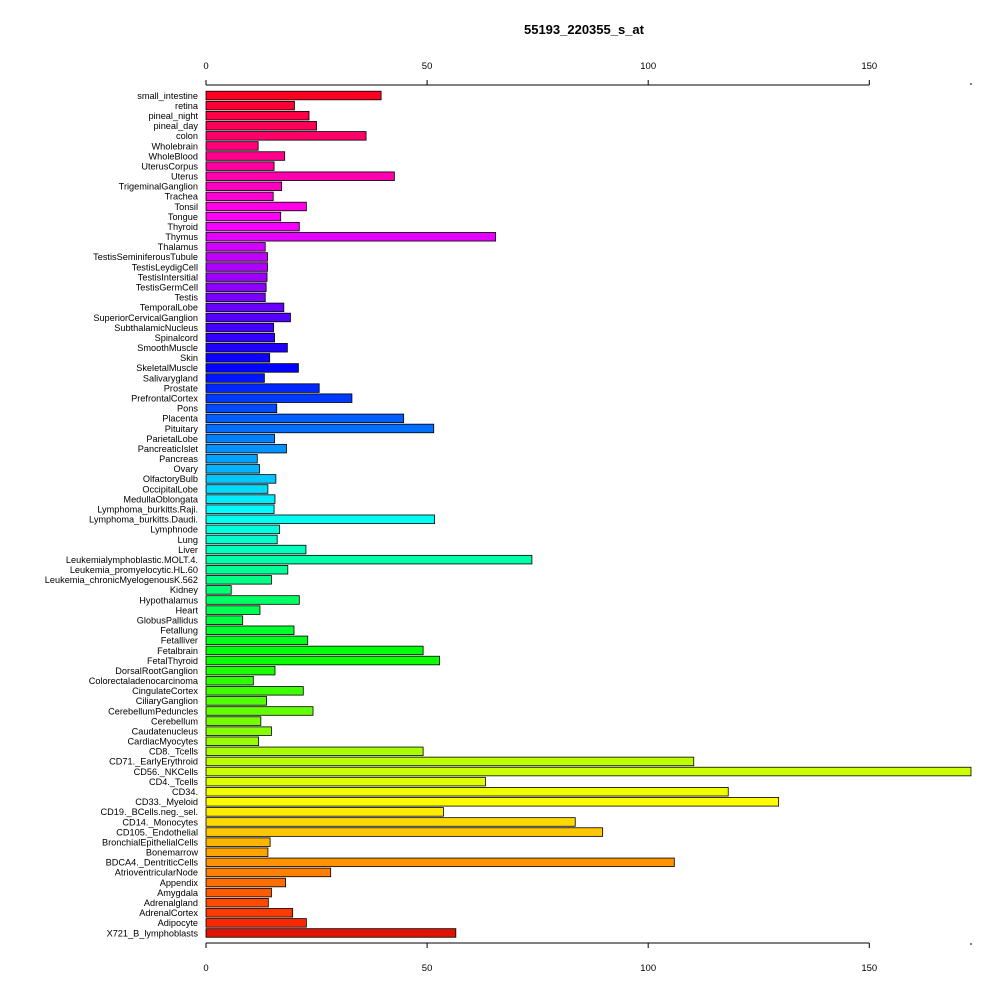  What do you see at coordinates (153, 711) in the screenshot?
I see `category-label: CerebellumPeduncles` at bounding box center [153, 711].